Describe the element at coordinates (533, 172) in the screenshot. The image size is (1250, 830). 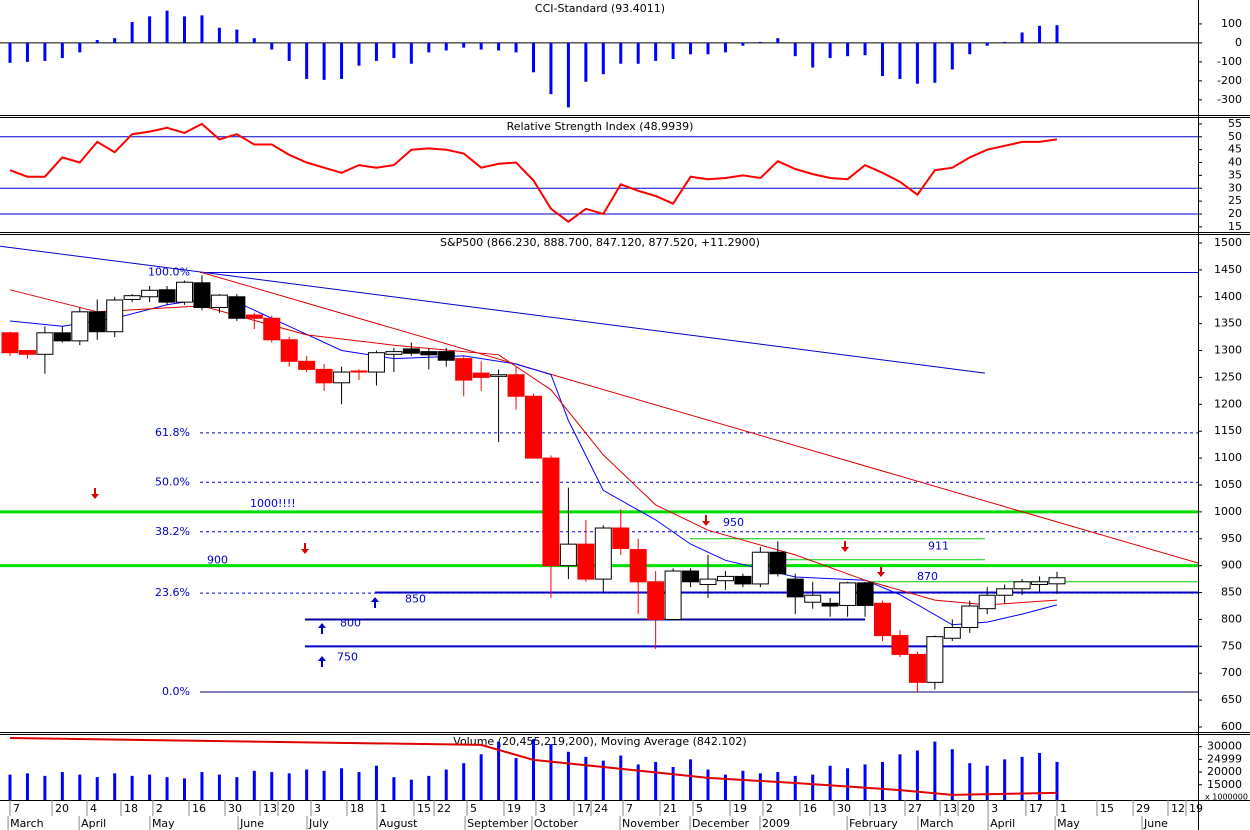
I see `rsi-line` at that location.